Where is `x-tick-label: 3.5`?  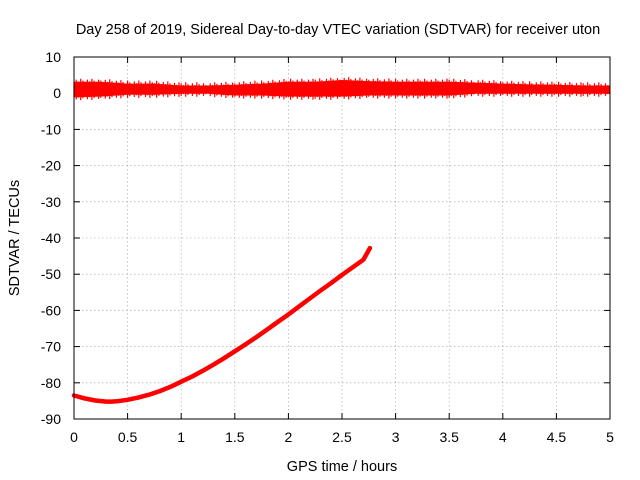 x-tick-label: 3.5 is located at coordinates (449, 437).